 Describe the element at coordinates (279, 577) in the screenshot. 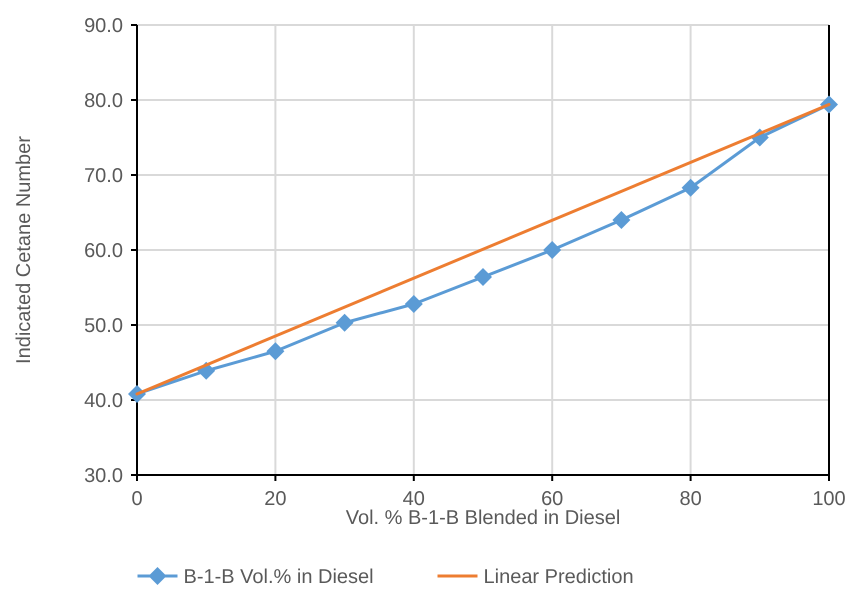

I see `legend-label: B-1-B Vol.% in Diesel` at that location.